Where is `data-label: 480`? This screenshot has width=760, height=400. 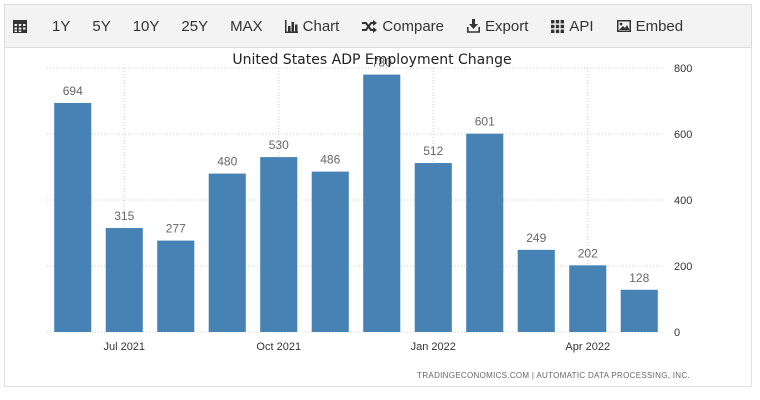
data-label: 480 is located at coordinates (227, 162).